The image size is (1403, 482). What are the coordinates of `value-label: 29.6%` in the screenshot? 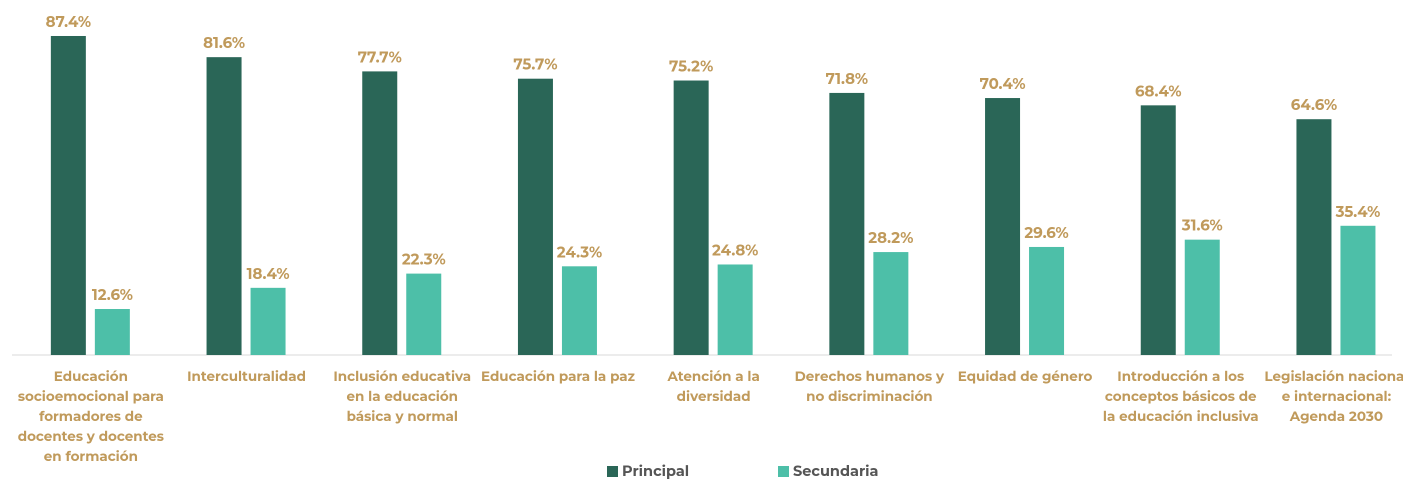 It's located at (1046, 232).